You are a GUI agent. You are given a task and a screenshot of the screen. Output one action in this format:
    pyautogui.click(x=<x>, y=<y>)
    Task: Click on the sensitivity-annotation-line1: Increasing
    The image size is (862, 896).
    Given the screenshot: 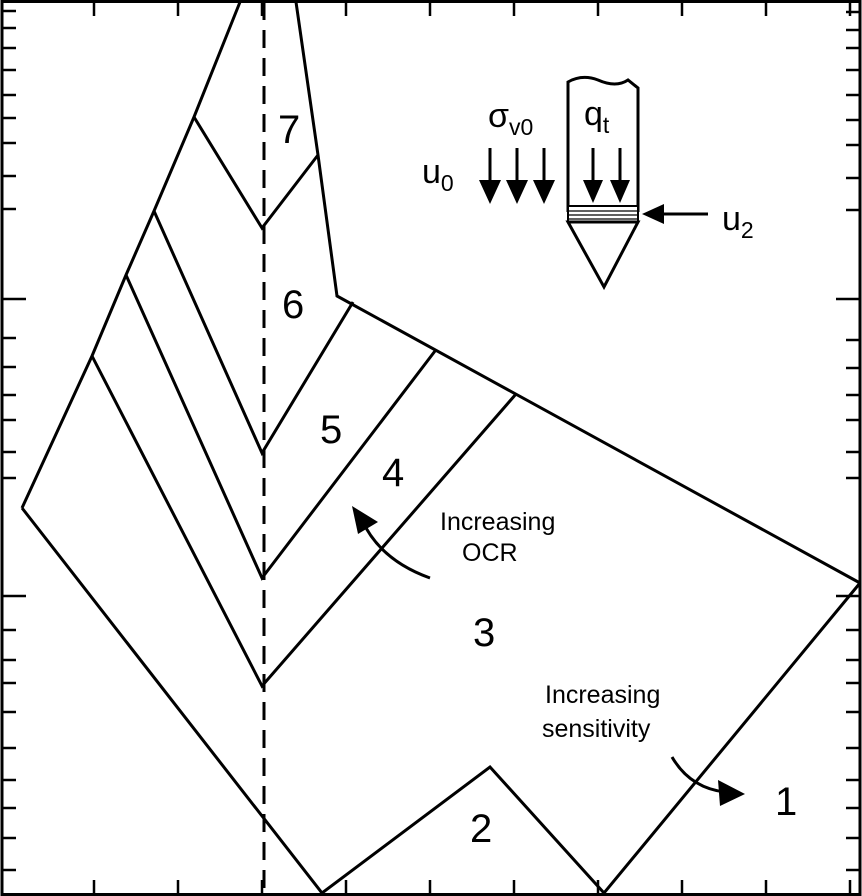 What is the action you would take?
    pyautogui.click(x=602, y=695)
    